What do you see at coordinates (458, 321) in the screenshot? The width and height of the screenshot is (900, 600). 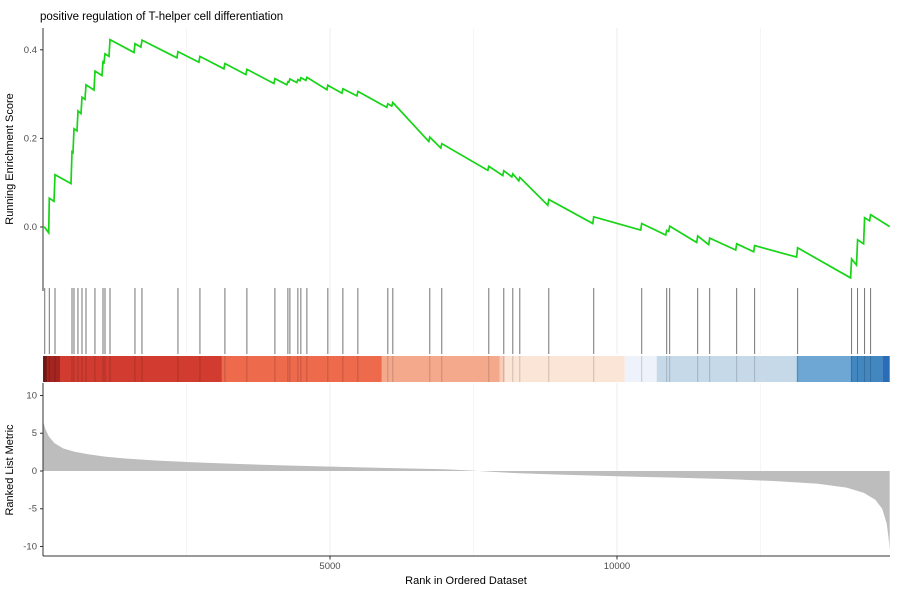 I see `gene-hit-ticks-panel` at bounding box center [458, 321].